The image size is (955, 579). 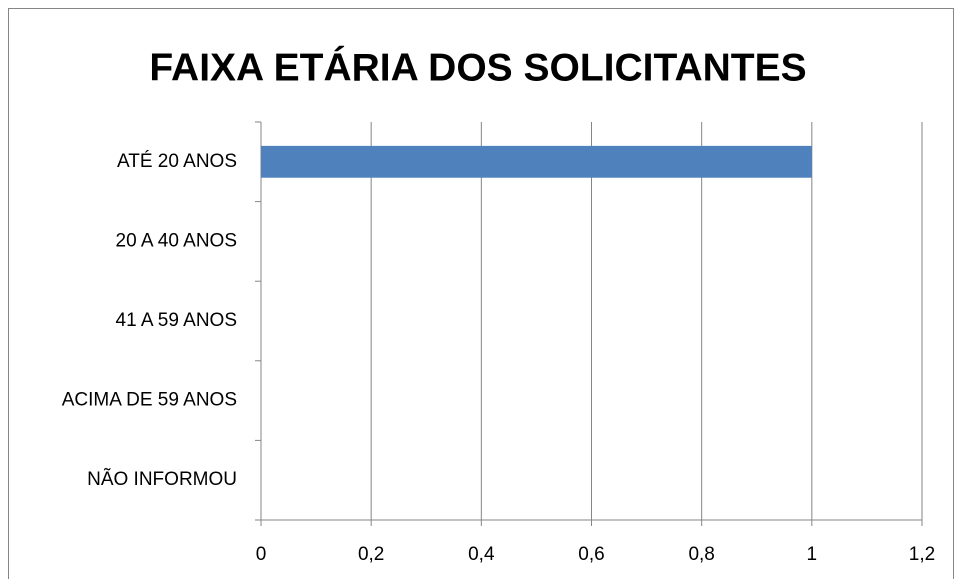 I want to click on x-tick-label: 0,6, so click(x=591, y=554).